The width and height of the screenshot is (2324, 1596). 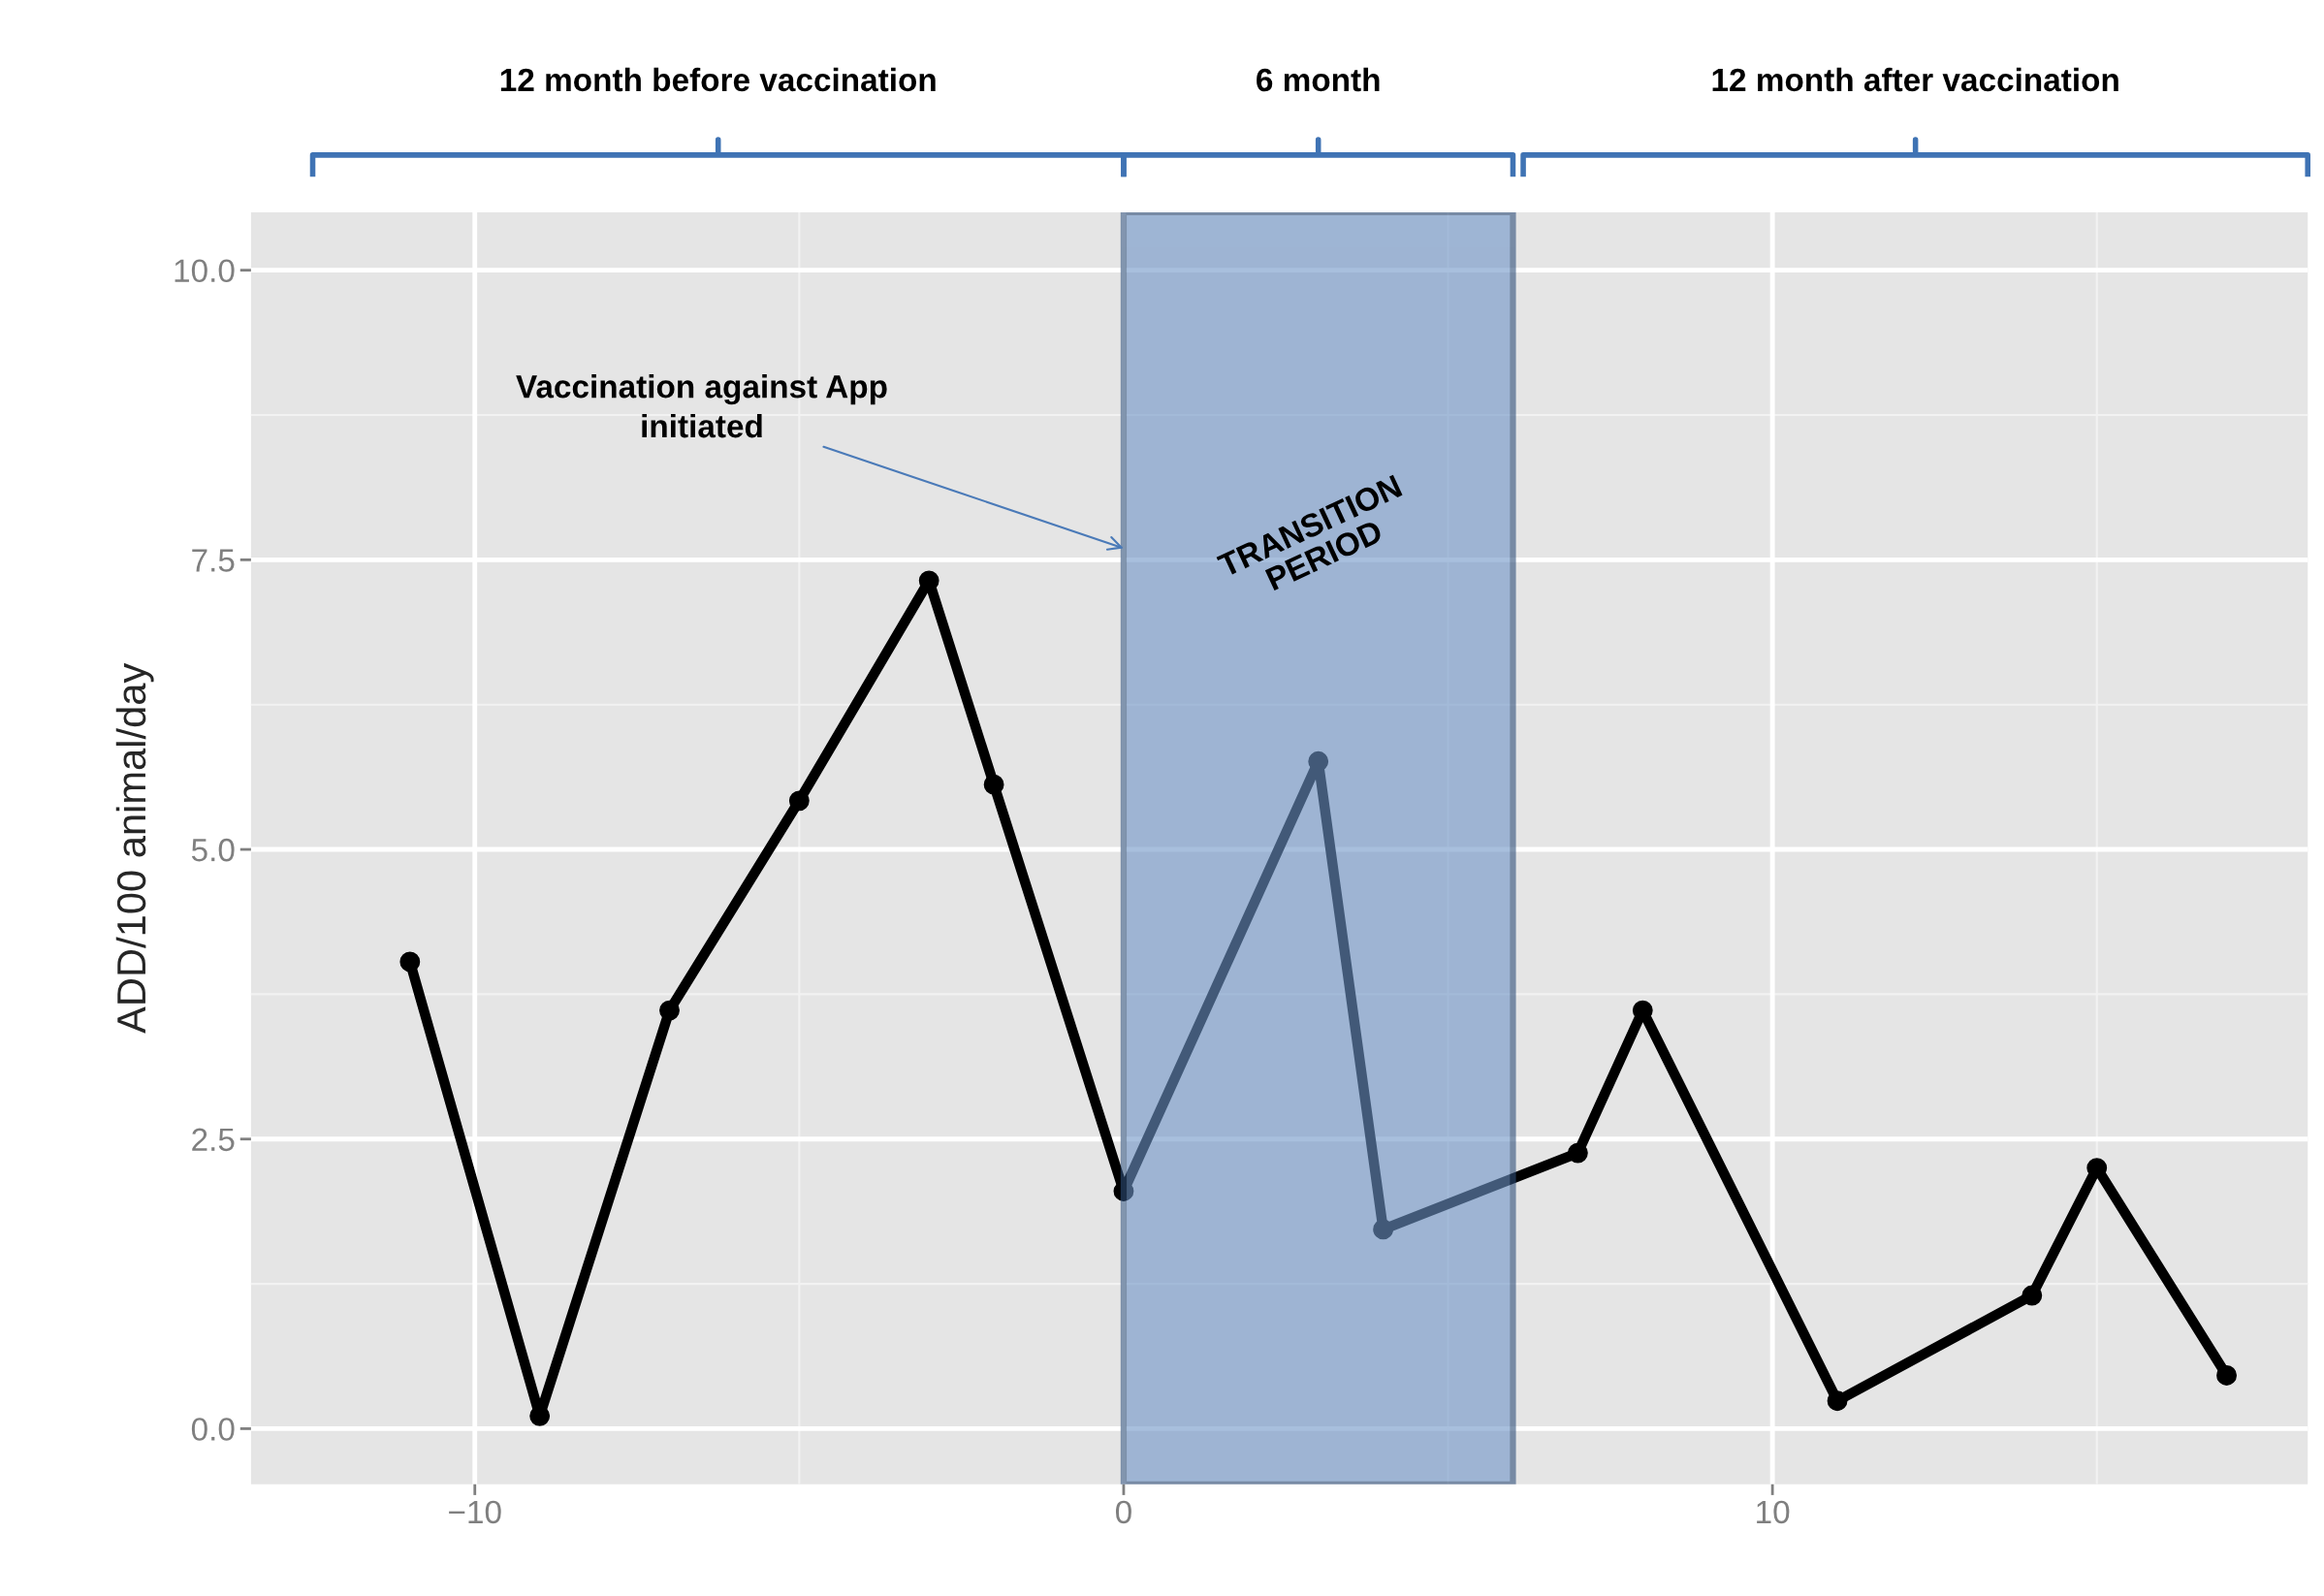 I want to click on text: 6 month, so click(x=1319, y=79).